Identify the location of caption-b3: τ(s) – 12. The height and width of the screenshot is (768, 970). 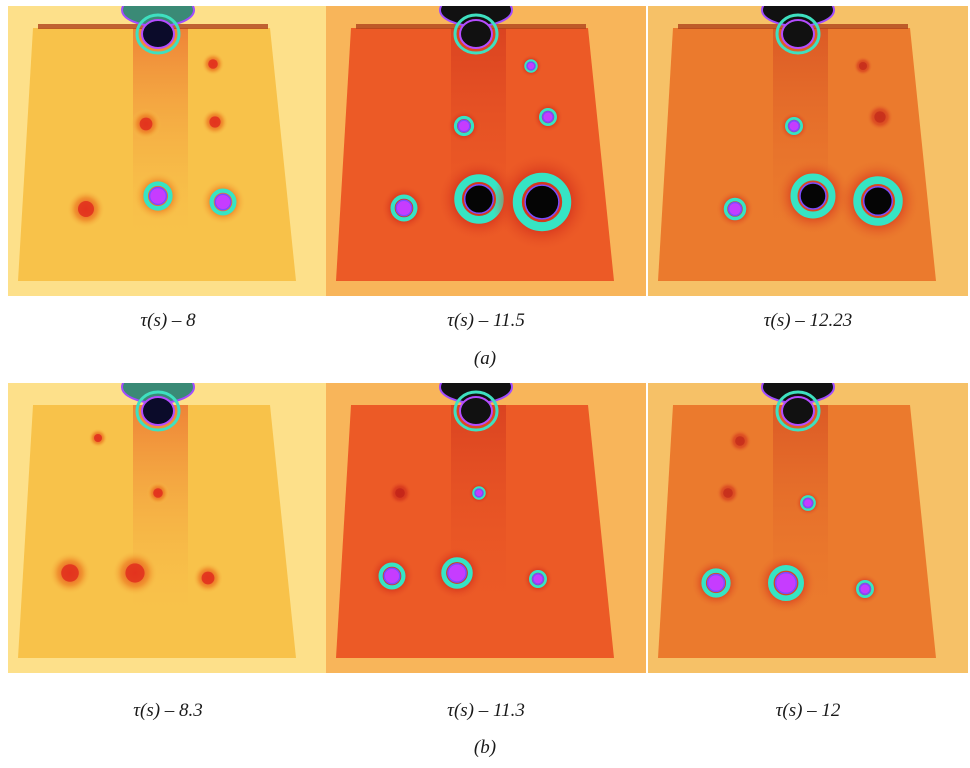
(808, 710).